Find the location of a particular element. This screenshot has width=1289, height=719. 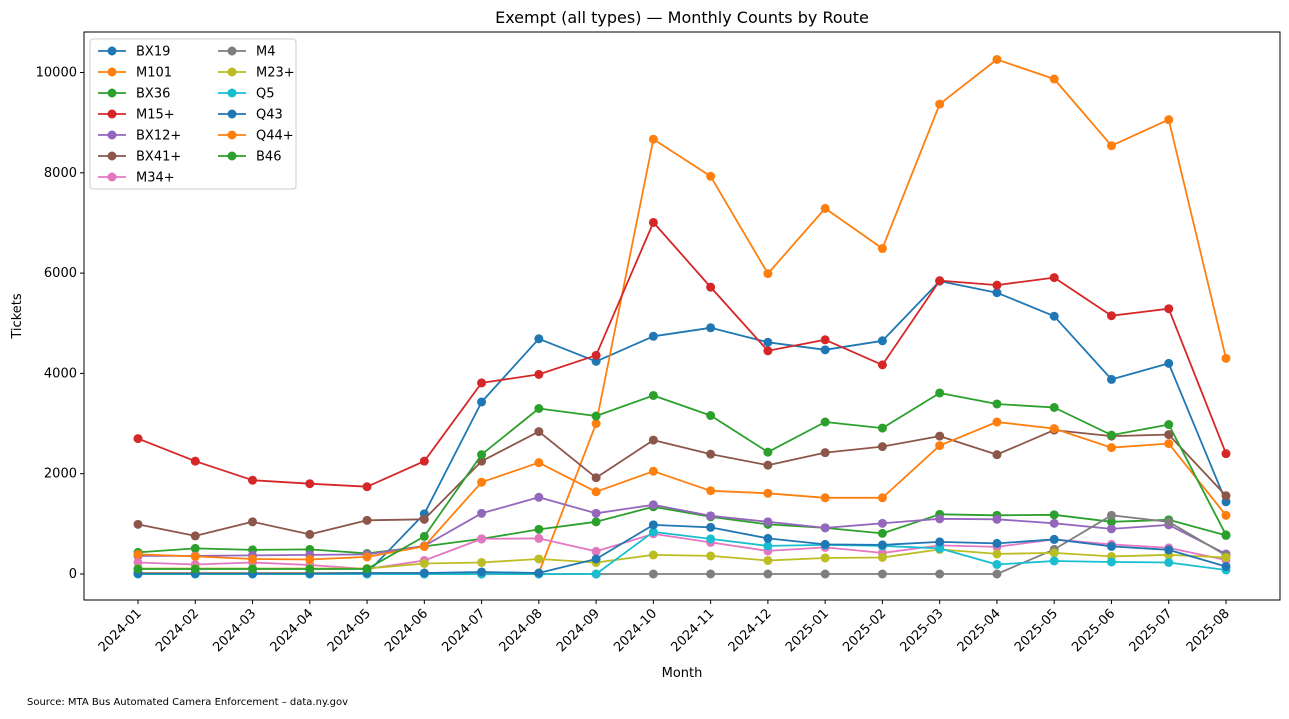

x-tick-label: 2024-06 is located at coordinates (406, 630).